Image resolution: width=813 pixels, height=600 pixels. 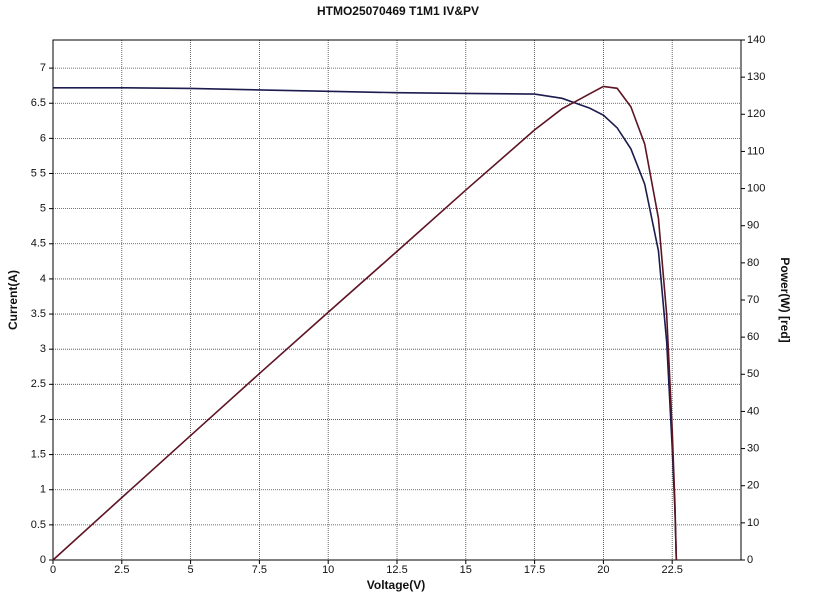 I want to click on y2-tick-label: 100, so click(x=756, y=188).